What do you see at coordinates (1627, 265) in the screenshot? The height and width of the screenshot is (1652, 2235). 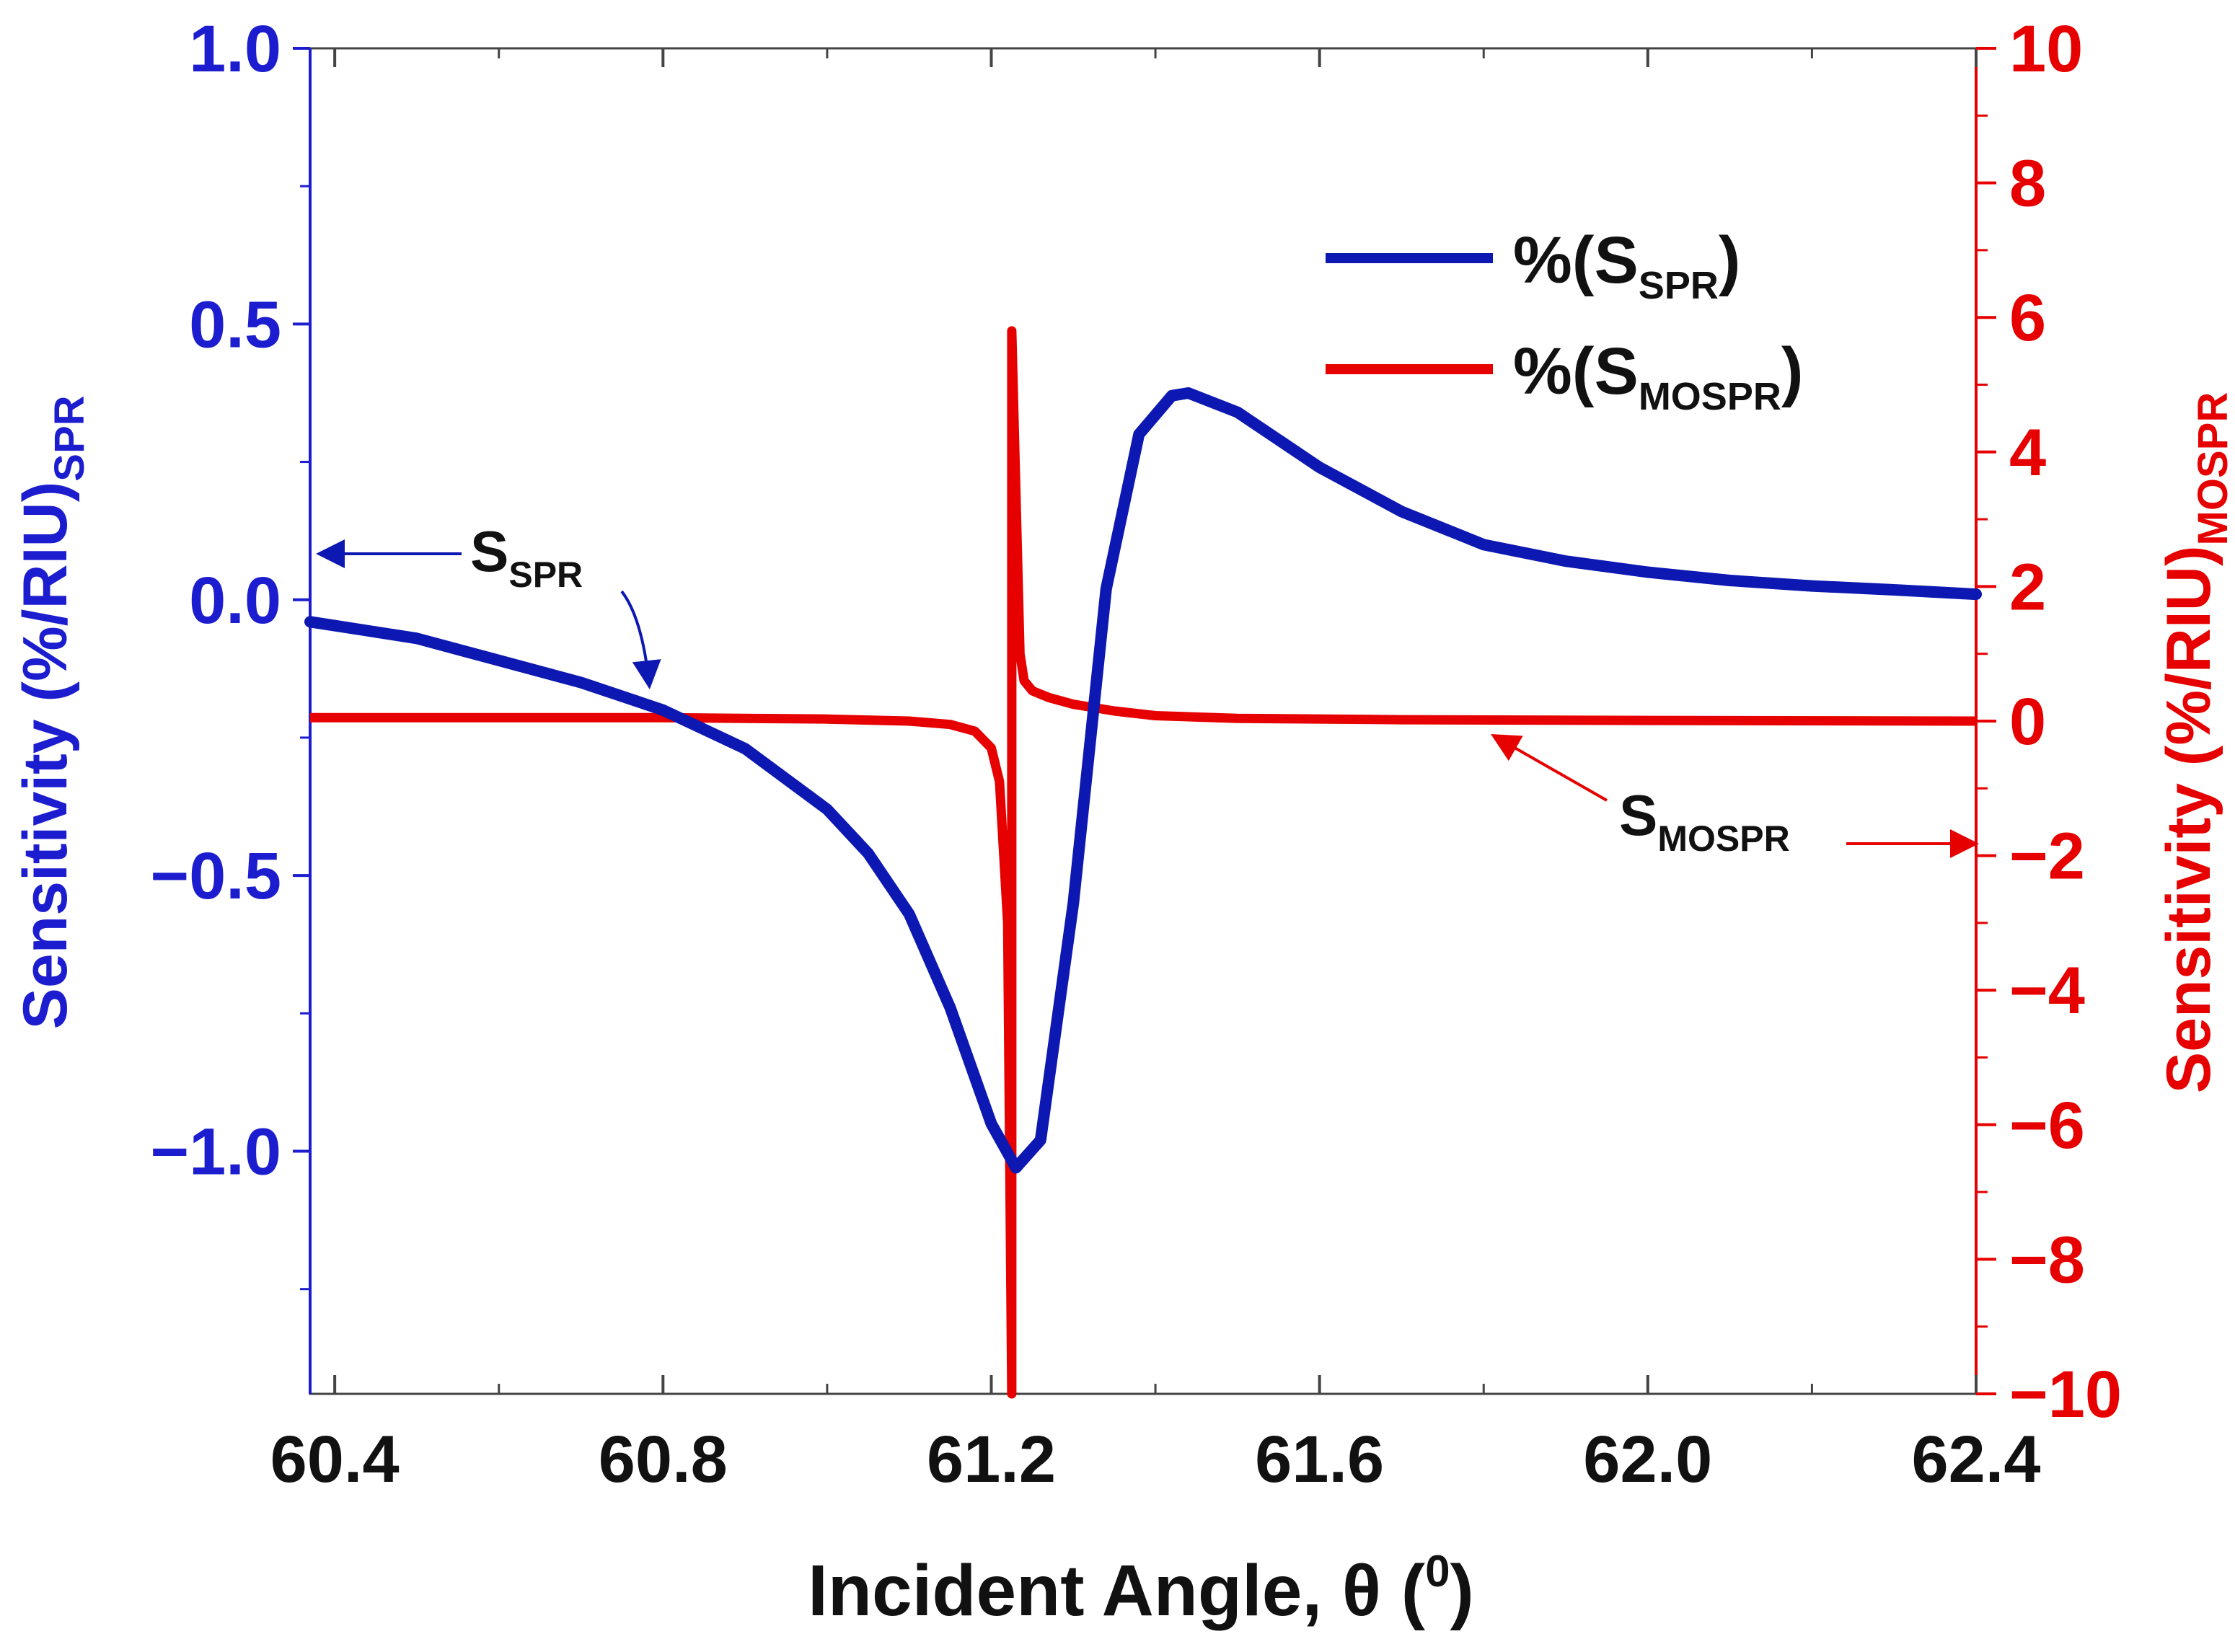 I see `legend-label-spr: %(SSPR)` at bounding box center [1627, 265].